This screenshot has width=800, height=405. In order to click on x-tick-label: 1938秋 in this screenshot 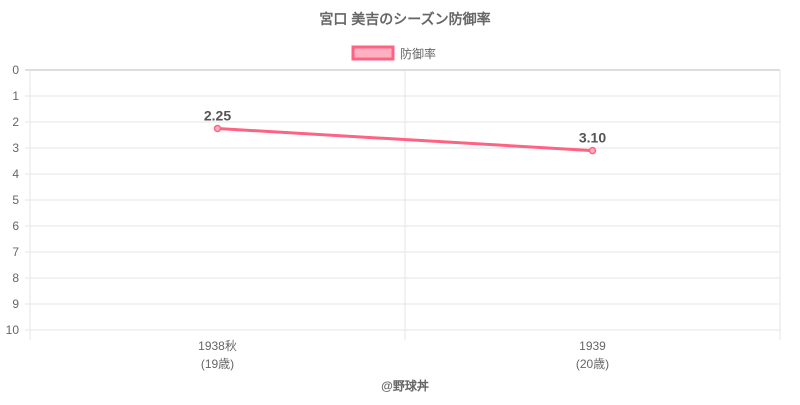, I will do `click(217, 346)`.